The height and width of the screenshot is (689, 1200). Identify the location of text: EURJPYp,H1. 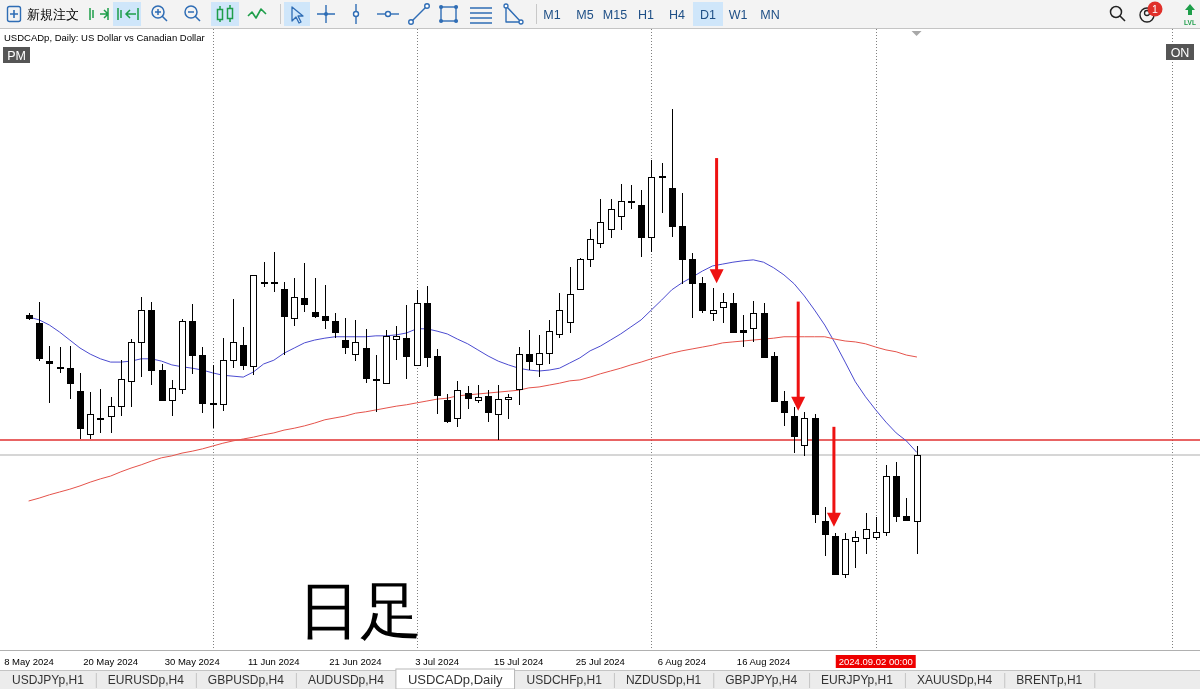
(857, 680).